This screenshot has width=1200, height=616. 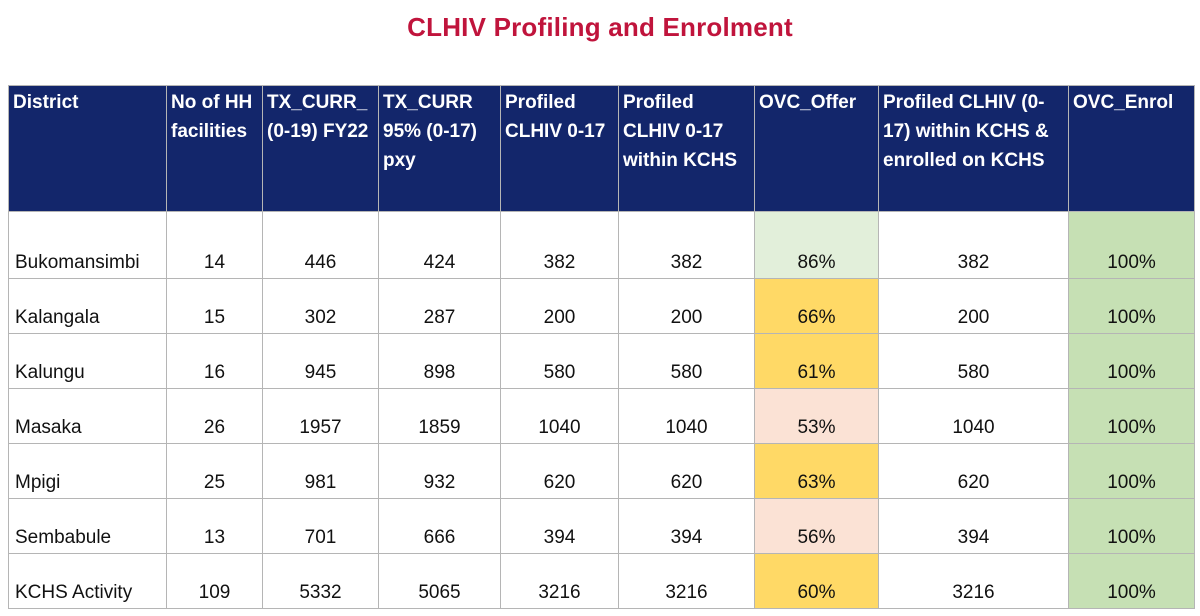 What do you see at coordinates (439, 245) in the screenshot?
I see `tx-curr-95-cell: 424` at bounding box center [439, 245].